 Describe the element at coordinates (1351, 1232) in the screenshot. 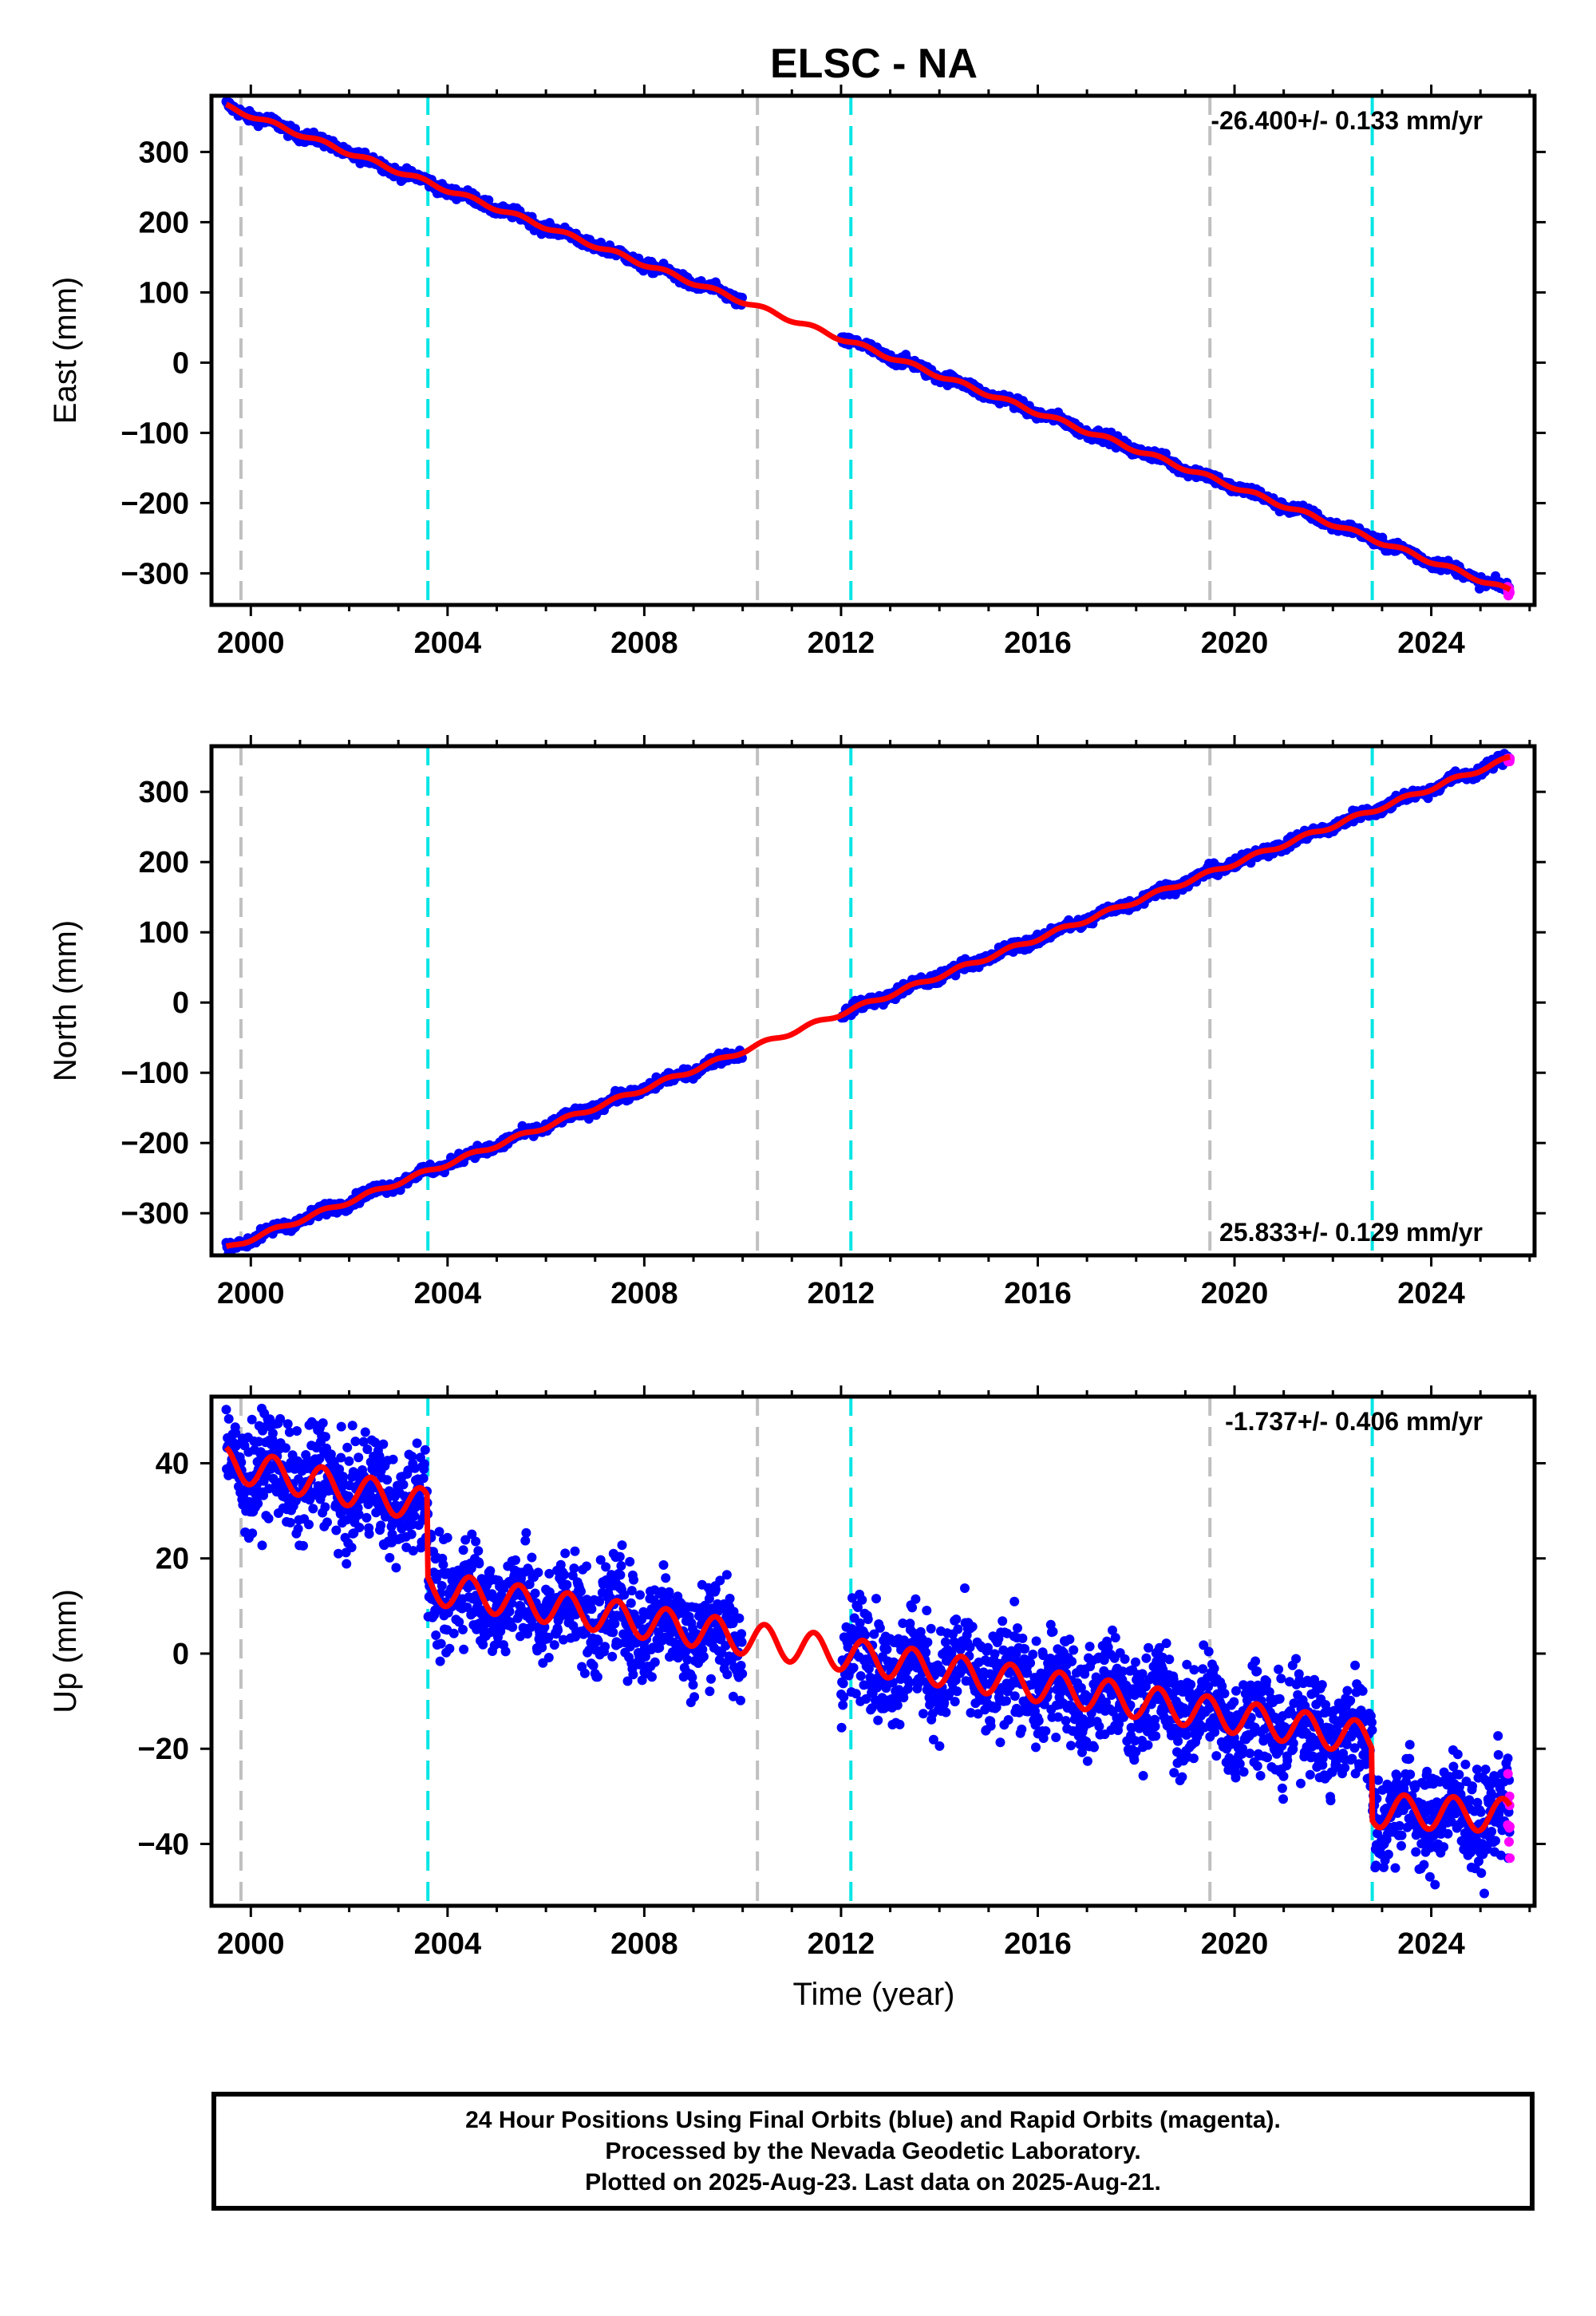

I see `rate-label: 25.833+/- 0.129 mm/yr` at that location.